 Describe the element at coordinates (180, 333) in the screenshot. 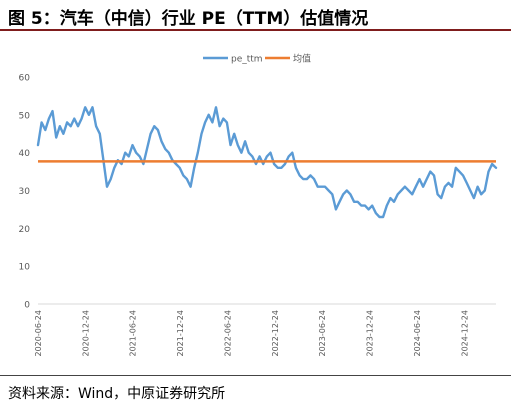

I see `x-tick-label: 2021-12-24` at that location.